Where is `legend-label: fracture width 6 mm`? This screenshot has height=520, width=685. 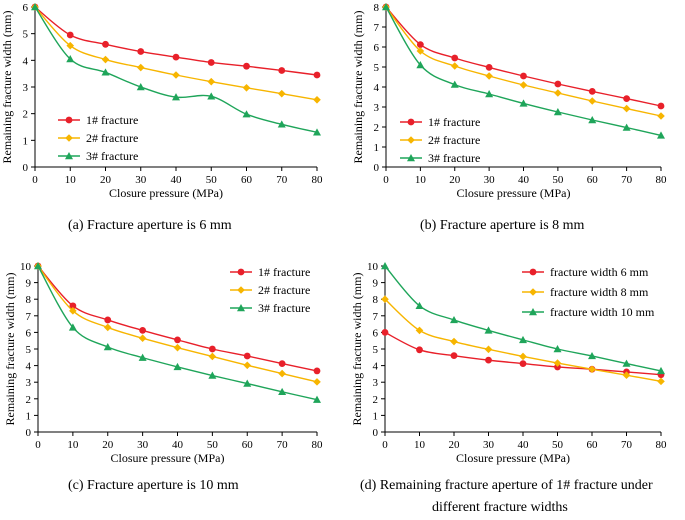
legend-label: fracture width 6 mm is located at coordinates (599, 272).